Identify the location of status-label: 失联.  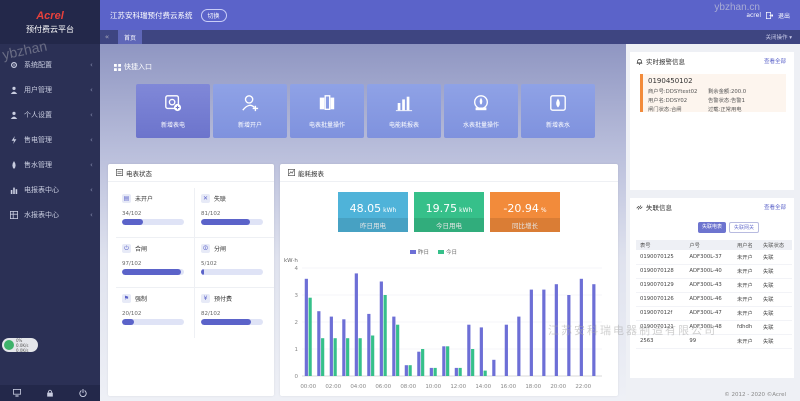
(220, 199).